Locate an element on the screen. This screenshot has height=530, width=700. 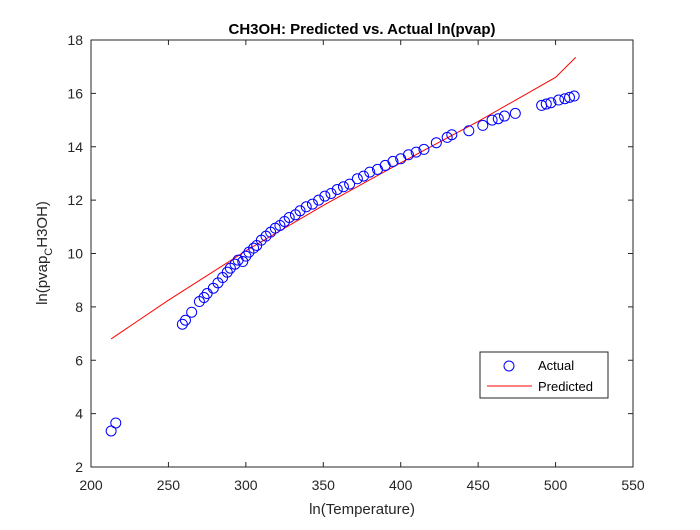
x-tick-label: 350 is located at coordinates (324, 485).